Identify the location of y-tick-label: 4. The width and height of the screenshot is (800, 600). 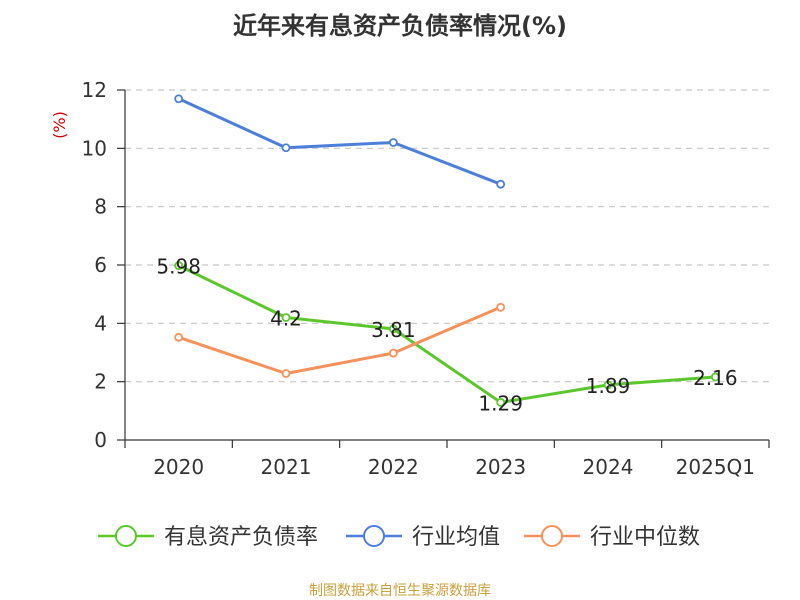
(100, 323).